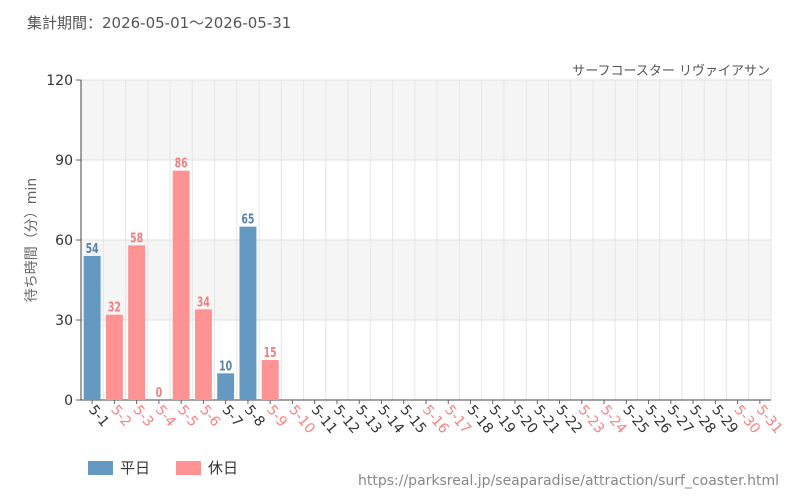  What do you see at coordinates (64, 161) in the screenshot?
I see `y-tick-label: 90` at bounding box center [64, 161].